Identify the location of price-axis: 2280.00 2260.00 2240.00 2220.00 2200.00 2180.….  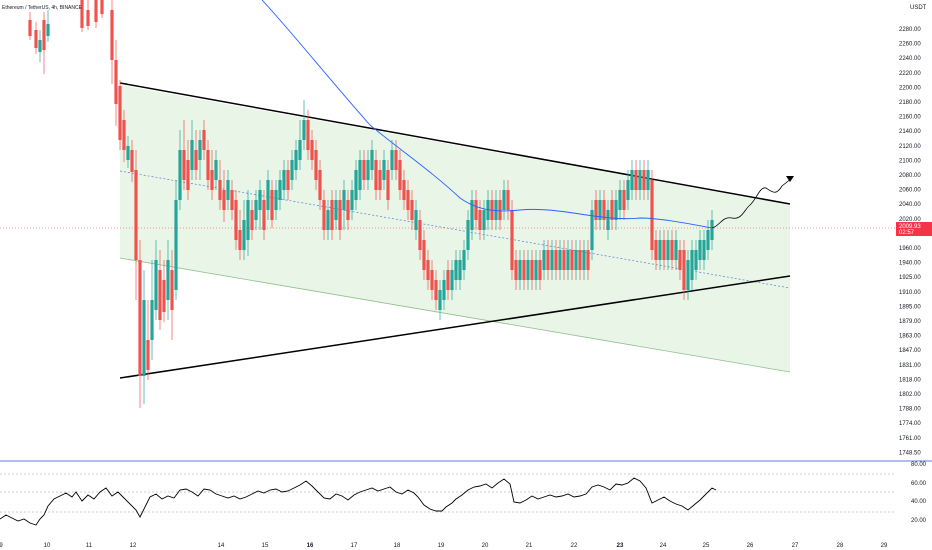
(910, 241).